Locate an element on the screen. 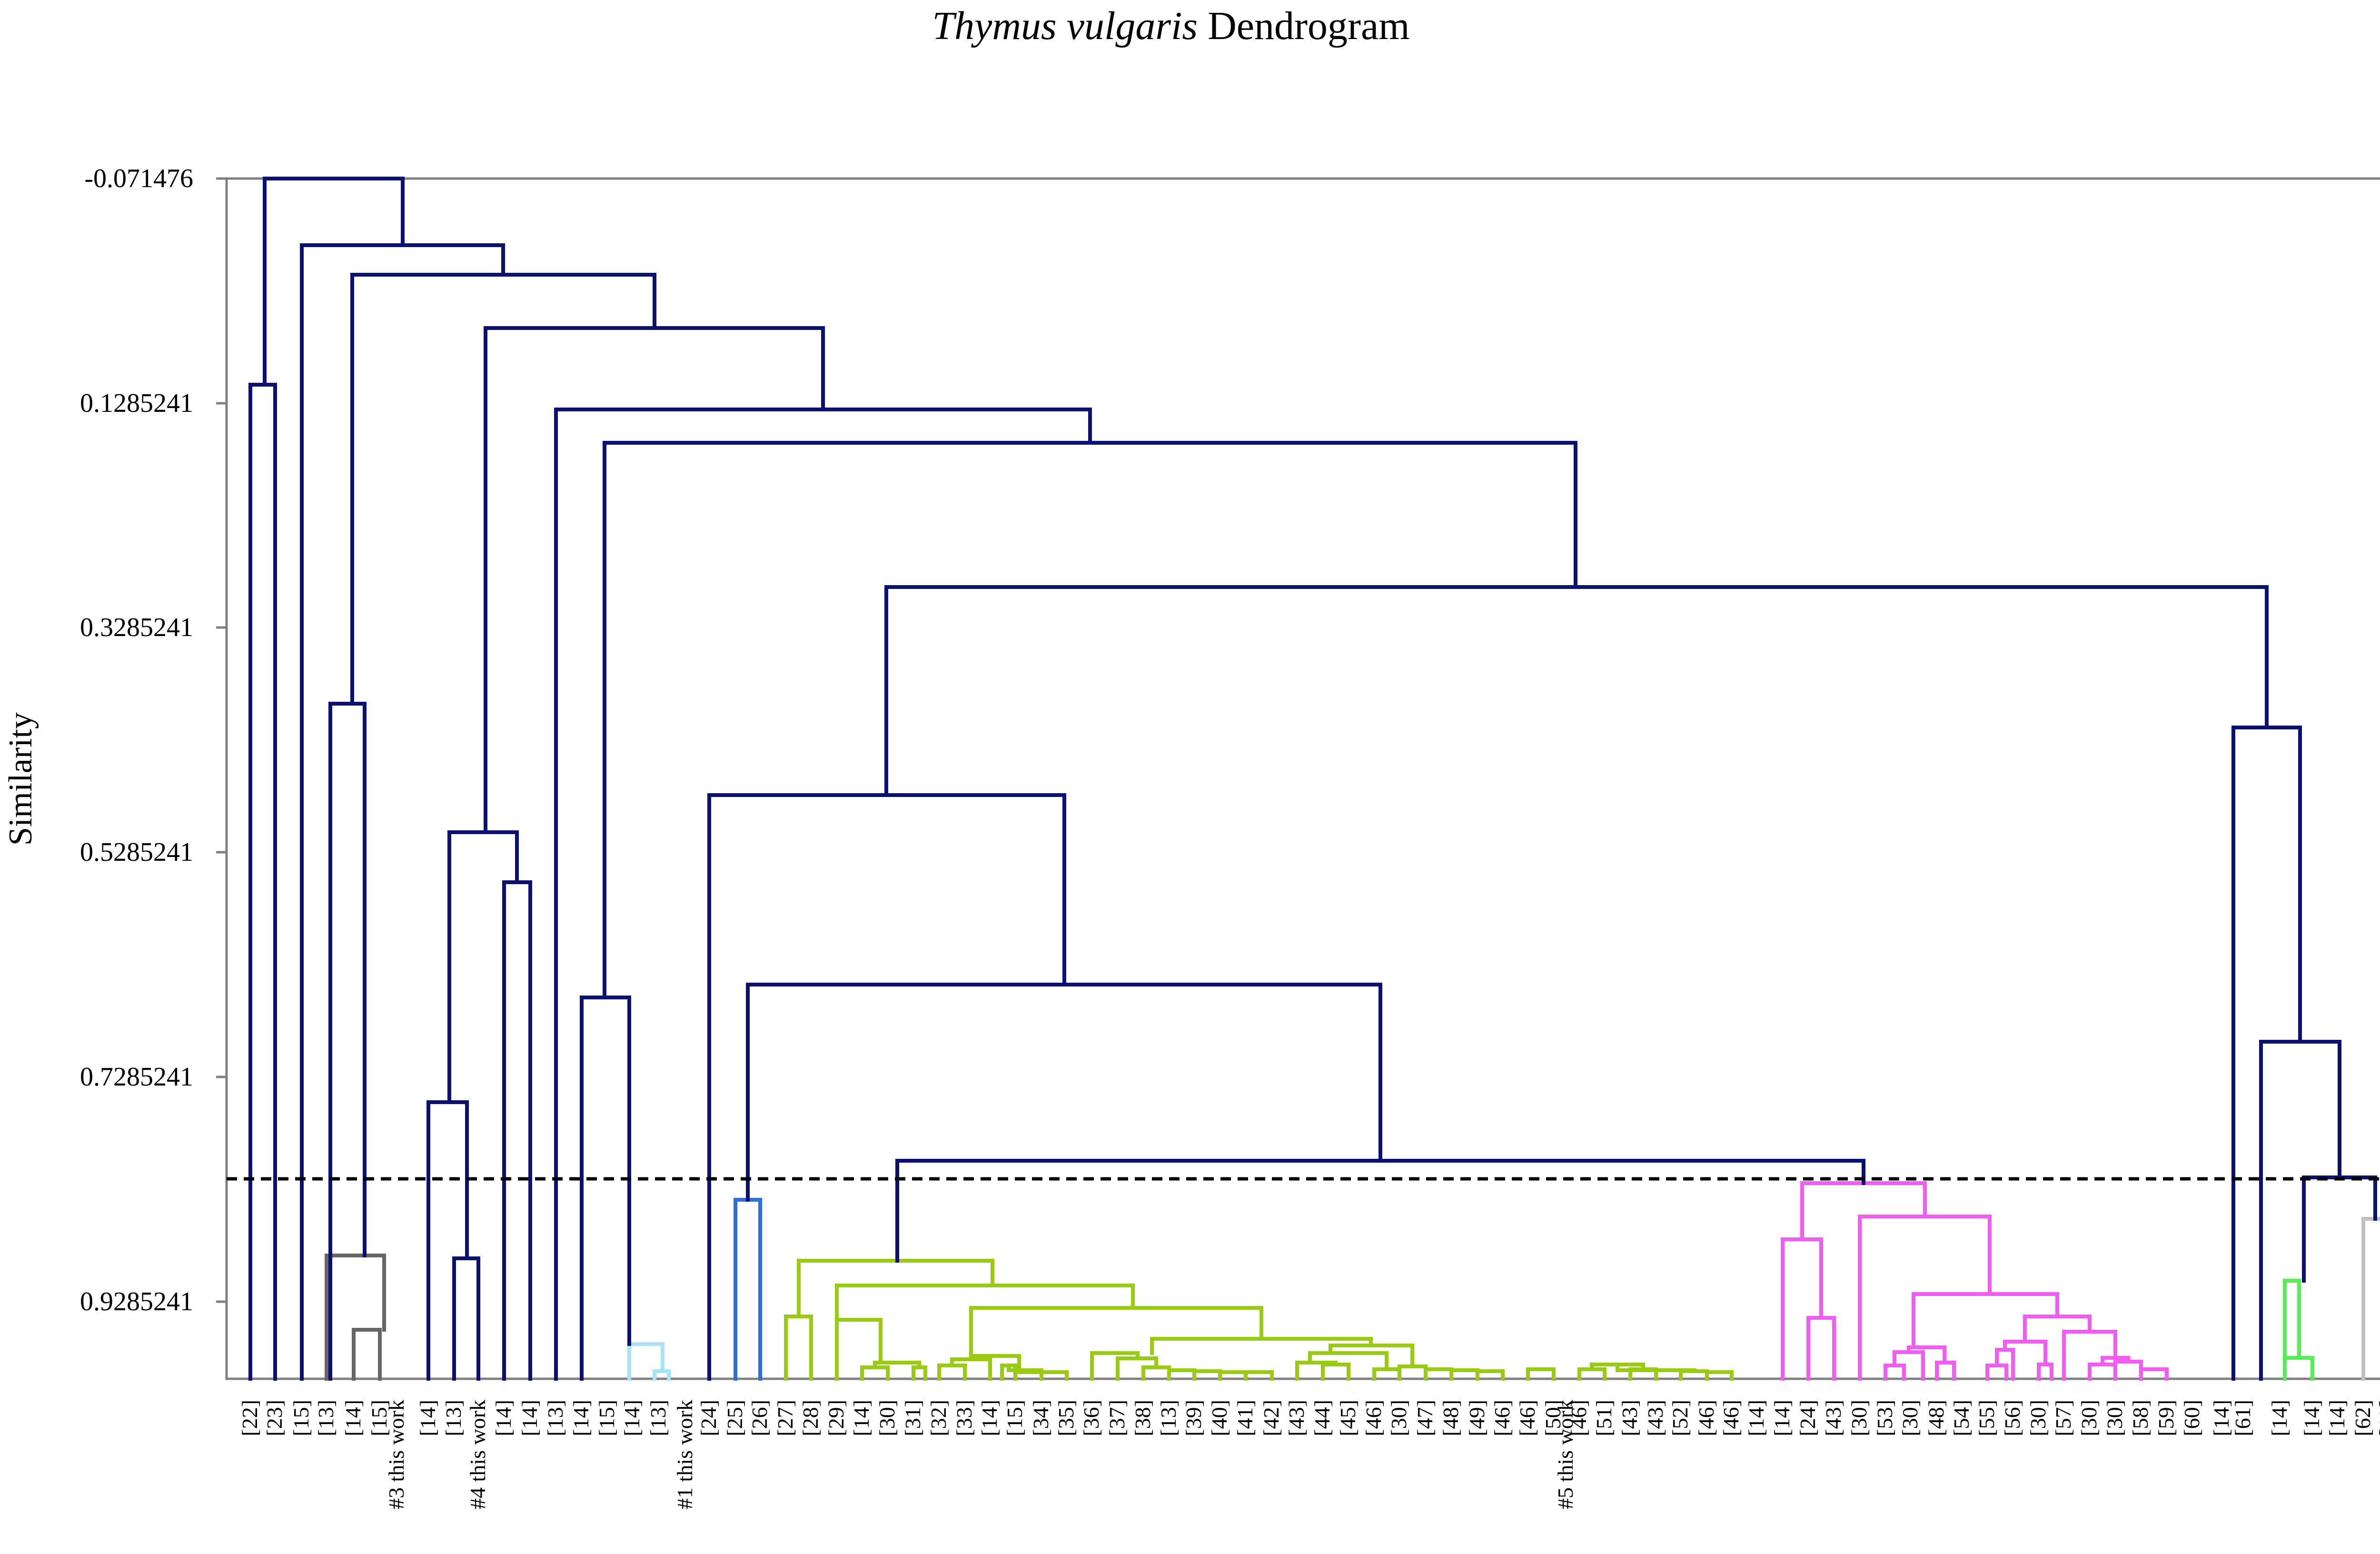 The height and width of the screenshot is (1554, 2380). leaf-label: [40] is located at coordinates (1219, 1418).